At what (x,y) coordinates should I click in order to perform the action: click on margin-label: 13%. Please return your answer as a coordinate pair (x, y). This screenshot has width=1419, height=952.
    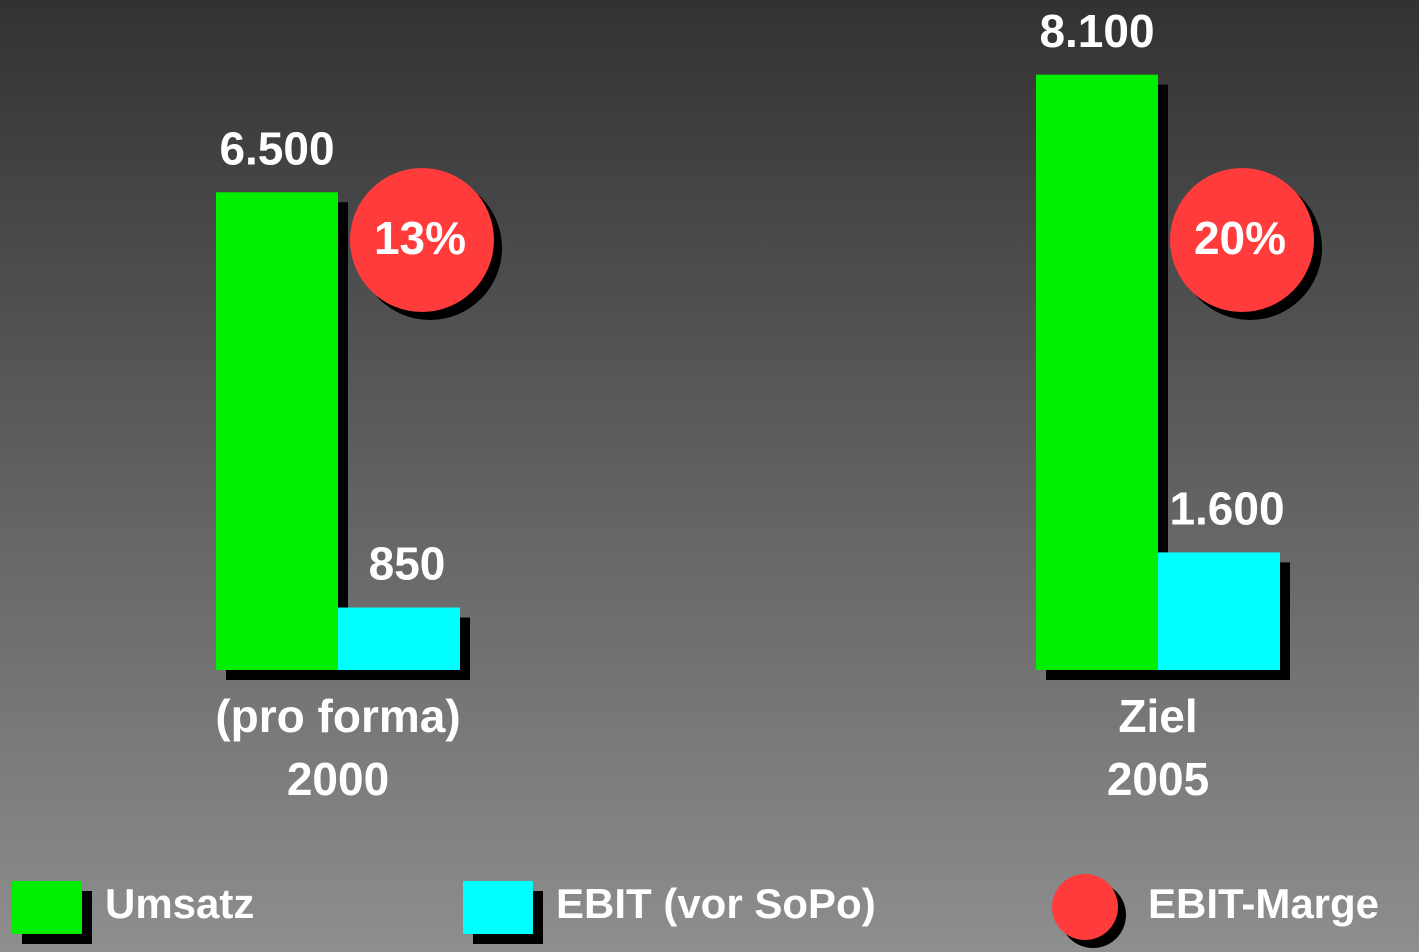
    Looking at the image, I should click on (420, 238).